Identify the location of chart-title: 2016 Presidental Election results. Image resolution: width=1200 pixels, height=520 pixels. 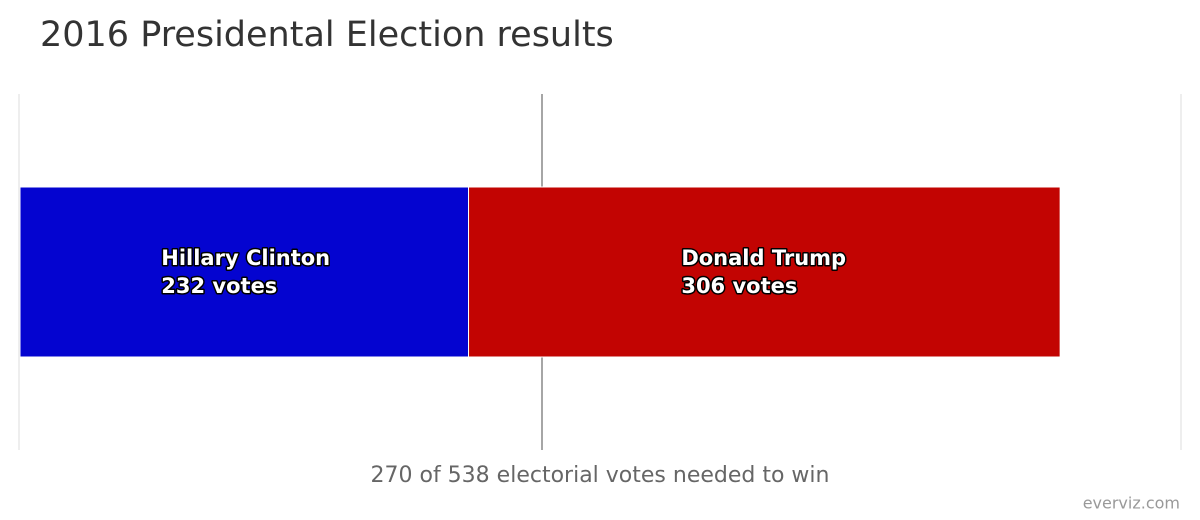
(327, 35).